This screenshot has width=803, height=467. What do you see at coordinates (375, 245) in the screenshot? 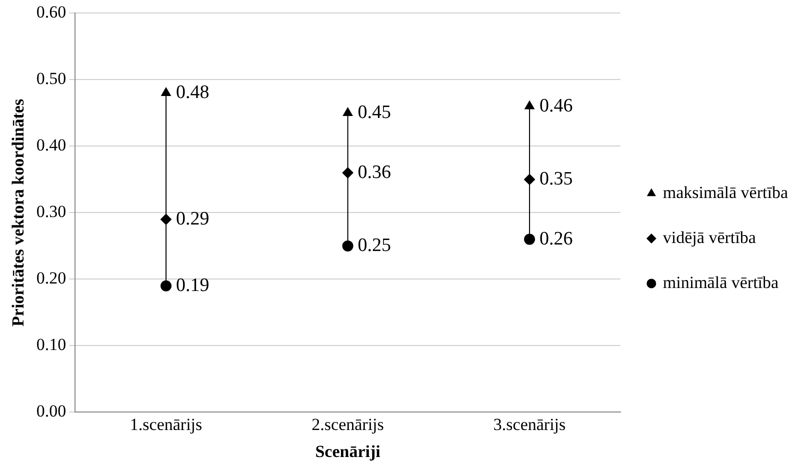
I see `data-label: 0.25` at bounding box center [375, 245].